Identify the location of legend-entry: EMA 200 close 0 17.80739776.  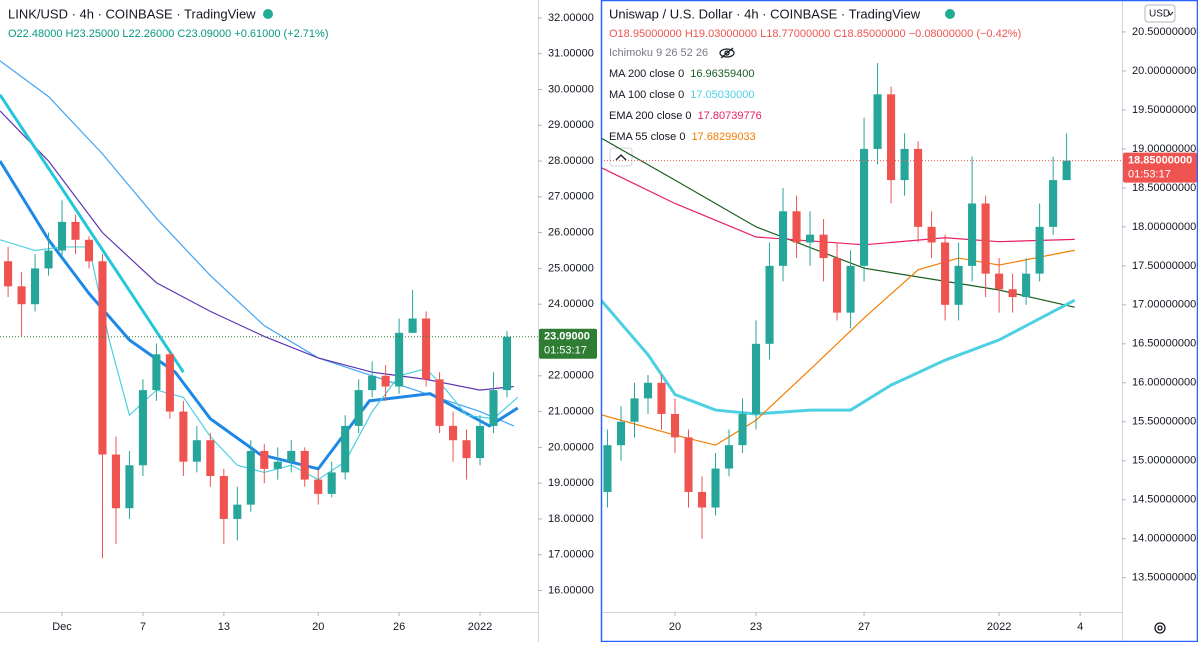
(685, 116).